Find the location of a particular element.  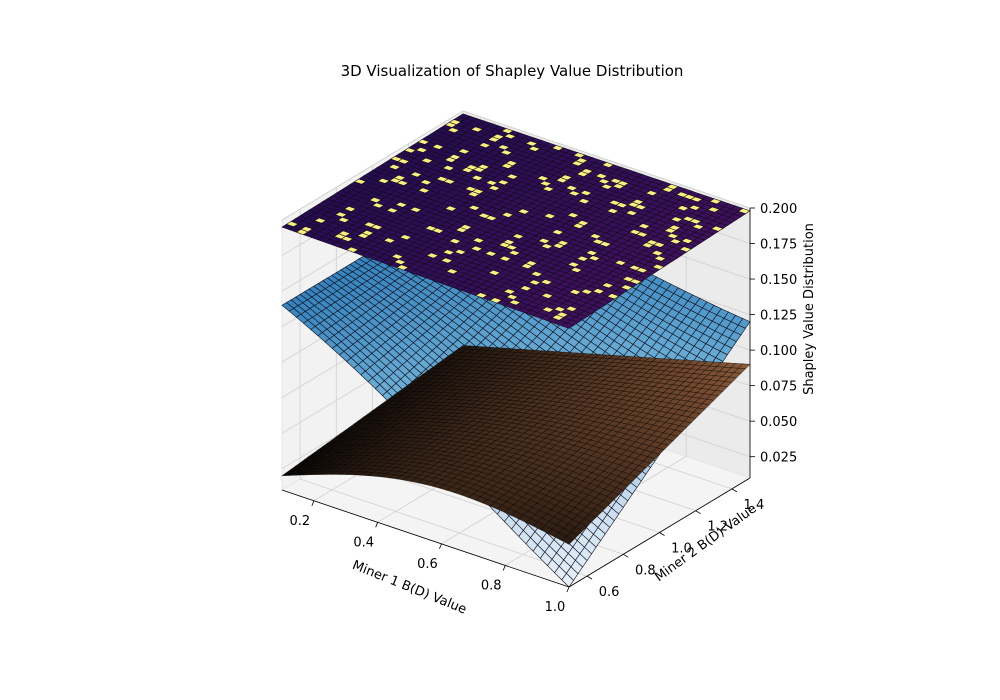

z-tick-label: 0.150 is located at coordinates (778, 280).